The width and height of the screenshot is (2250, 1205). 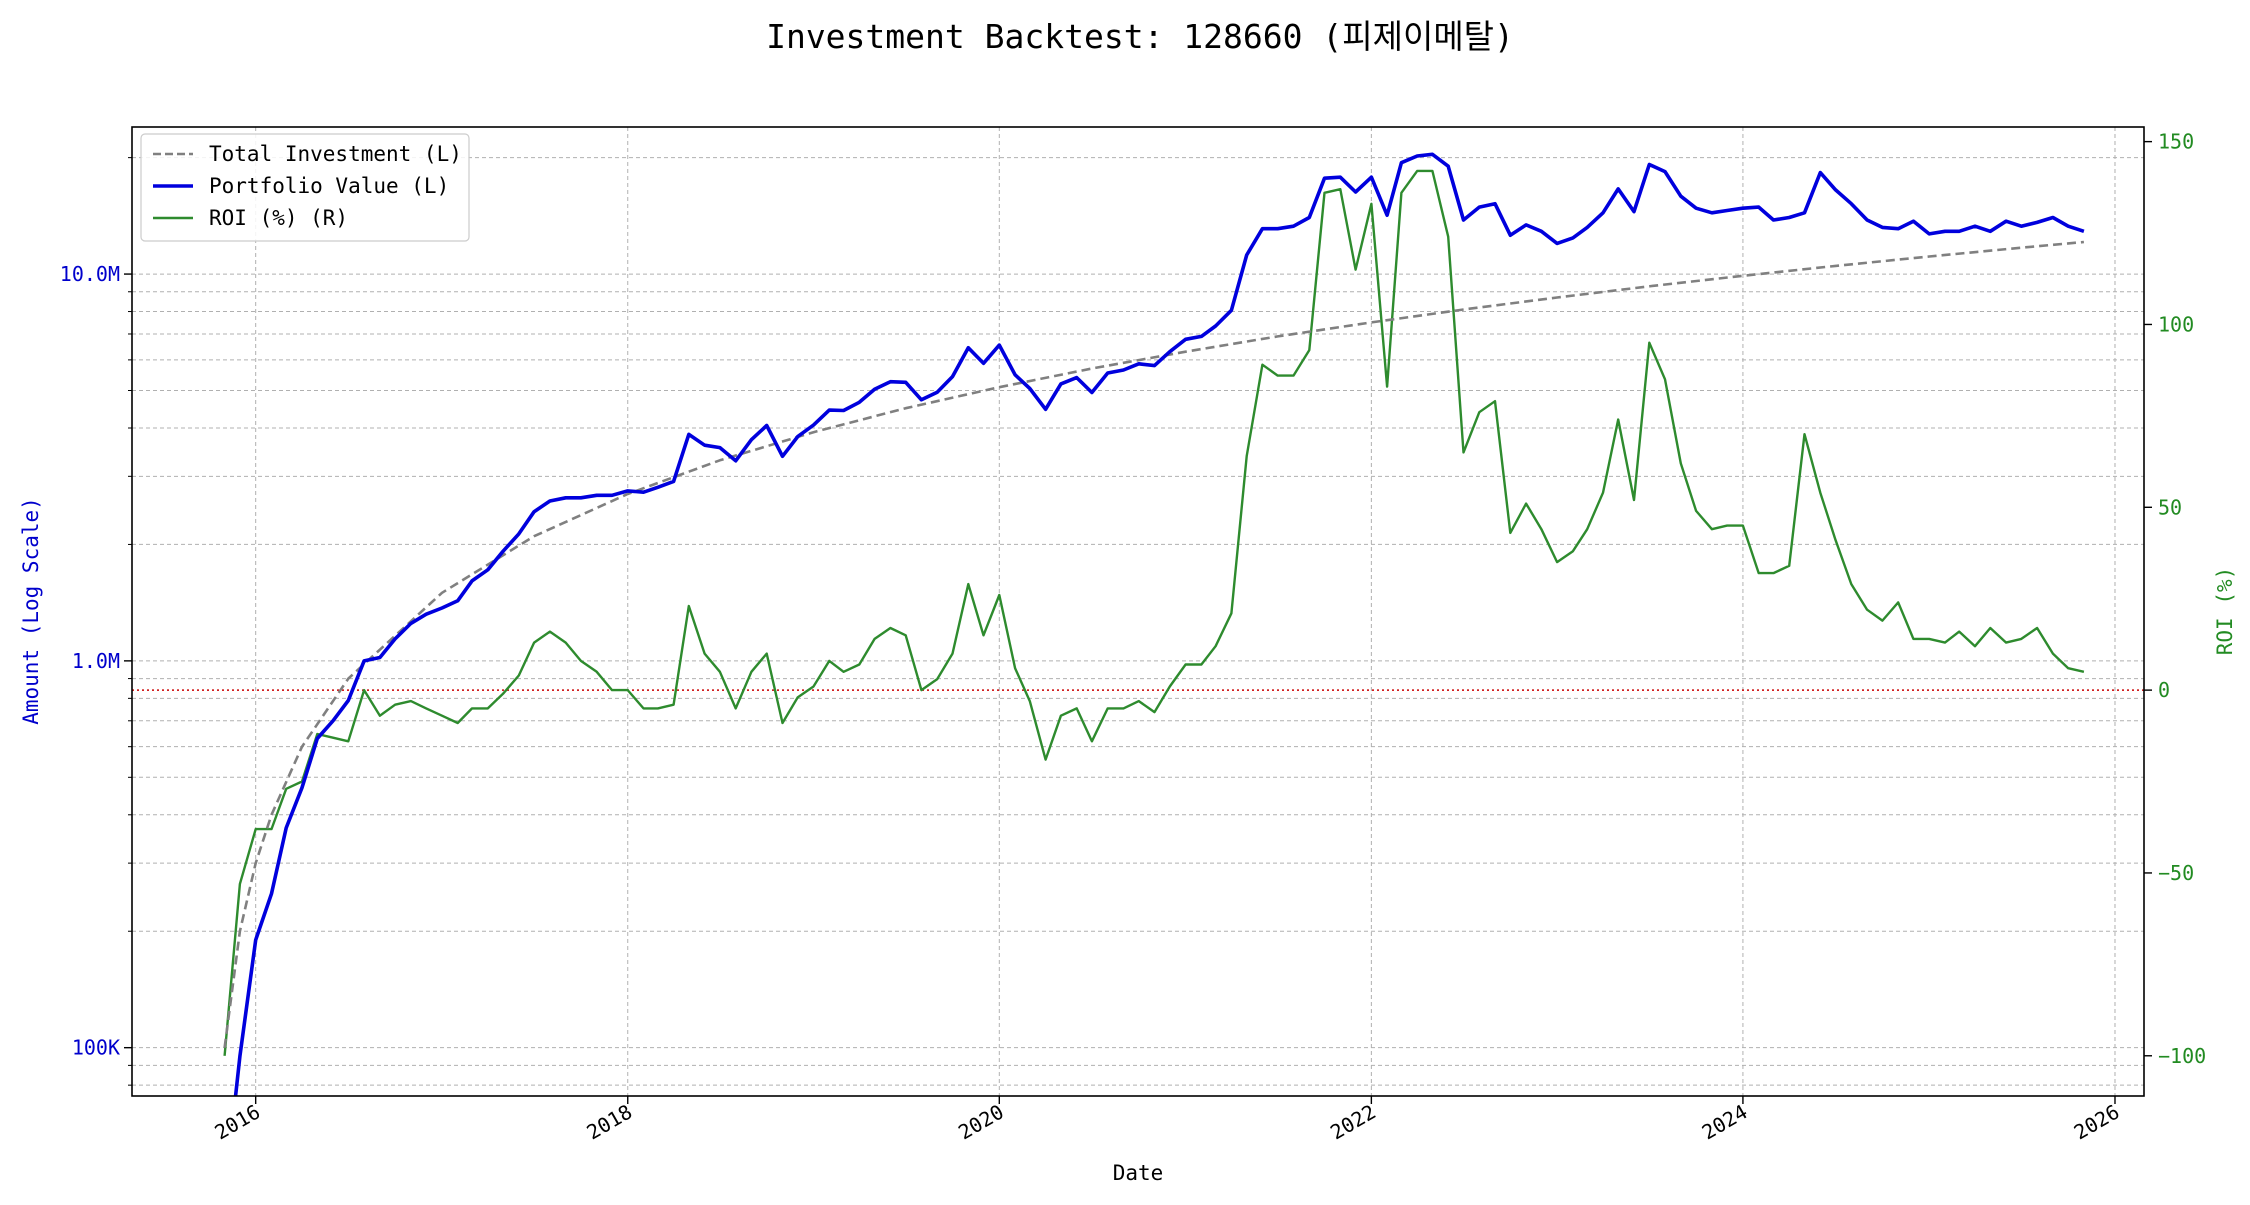 I want to click on y-left-axis-label: Amount (Log Scale), so click(x=31, y=611).